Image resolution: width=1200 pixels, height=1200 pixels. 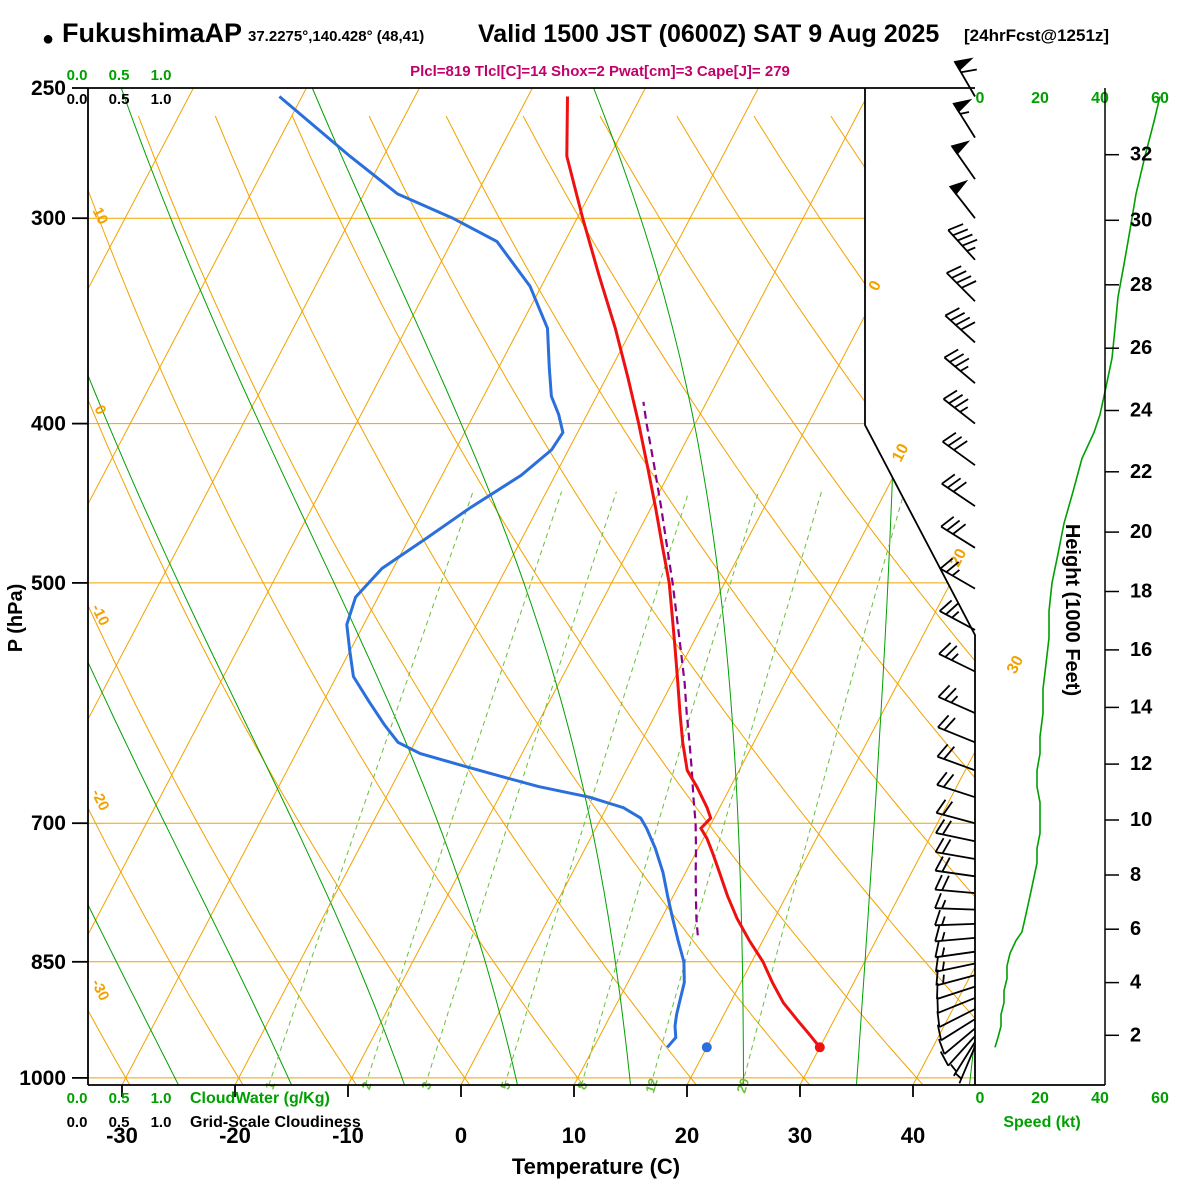 I want to click on speed-axis-label: Speed (kt), so click(x=1041, y=1122).